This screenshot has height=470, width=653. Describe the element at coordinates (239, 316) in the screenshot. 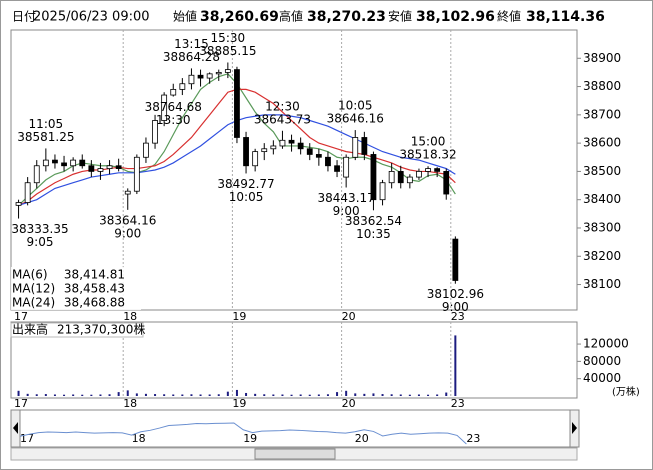

I see `x-tick-label: 19` at that location.